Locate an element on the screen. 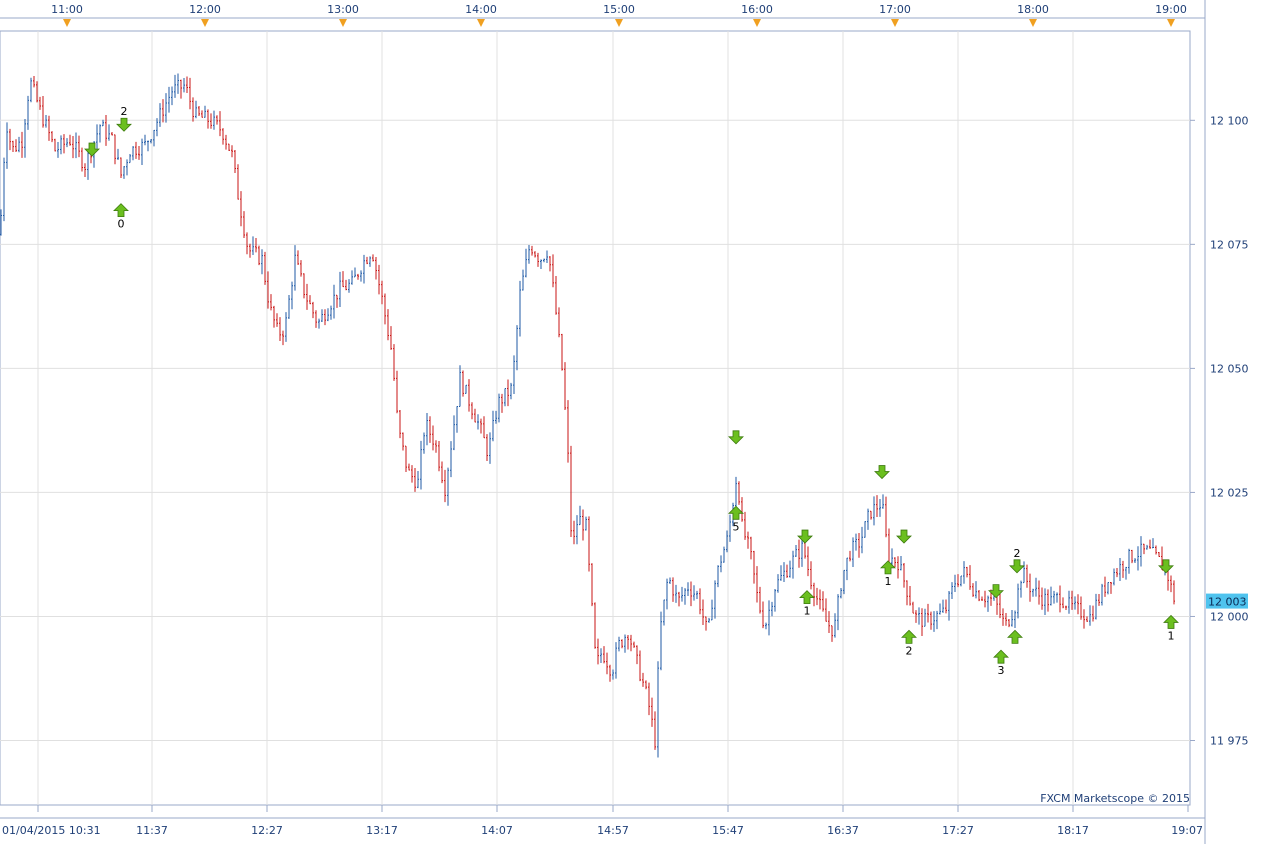 The image size is (1263, 848). bottom-time-label: 14:57 is located at coordinates (613, 830).